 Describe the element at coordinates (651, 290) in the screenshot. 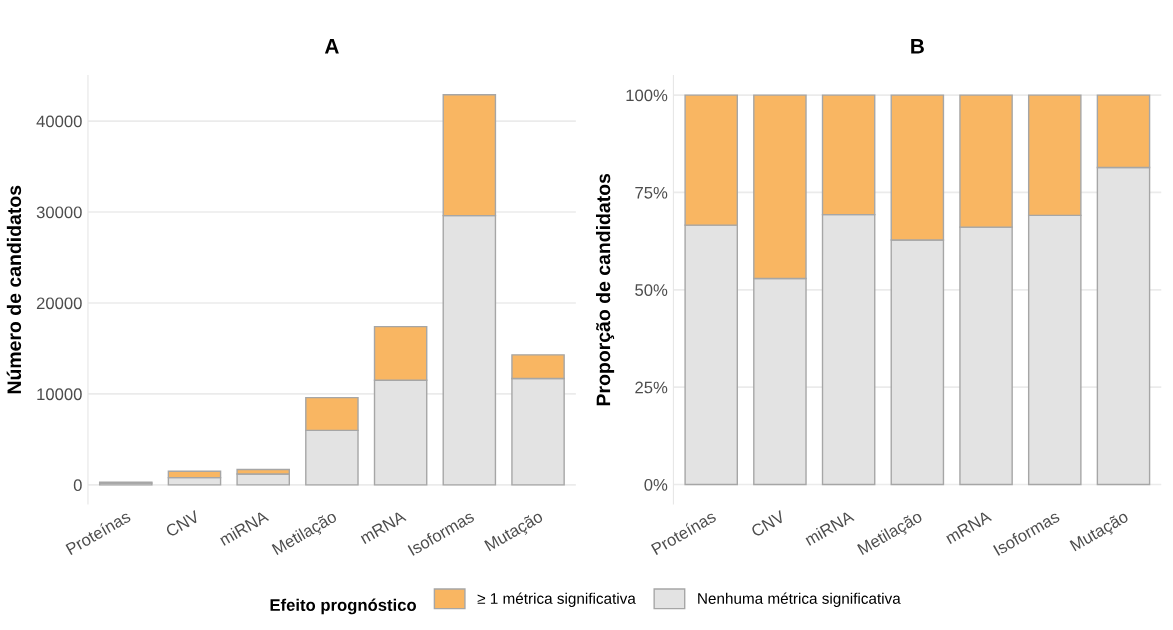

I see `y-tick-label: 50%` at that location.